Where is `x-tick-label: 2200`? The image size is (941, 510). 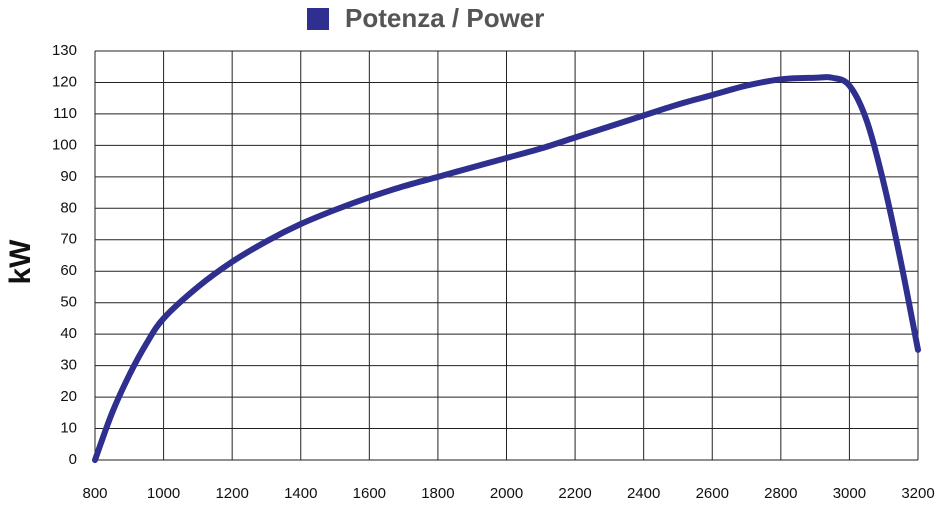 x-tick-label: 2200 is located at coordinates (574, 493).